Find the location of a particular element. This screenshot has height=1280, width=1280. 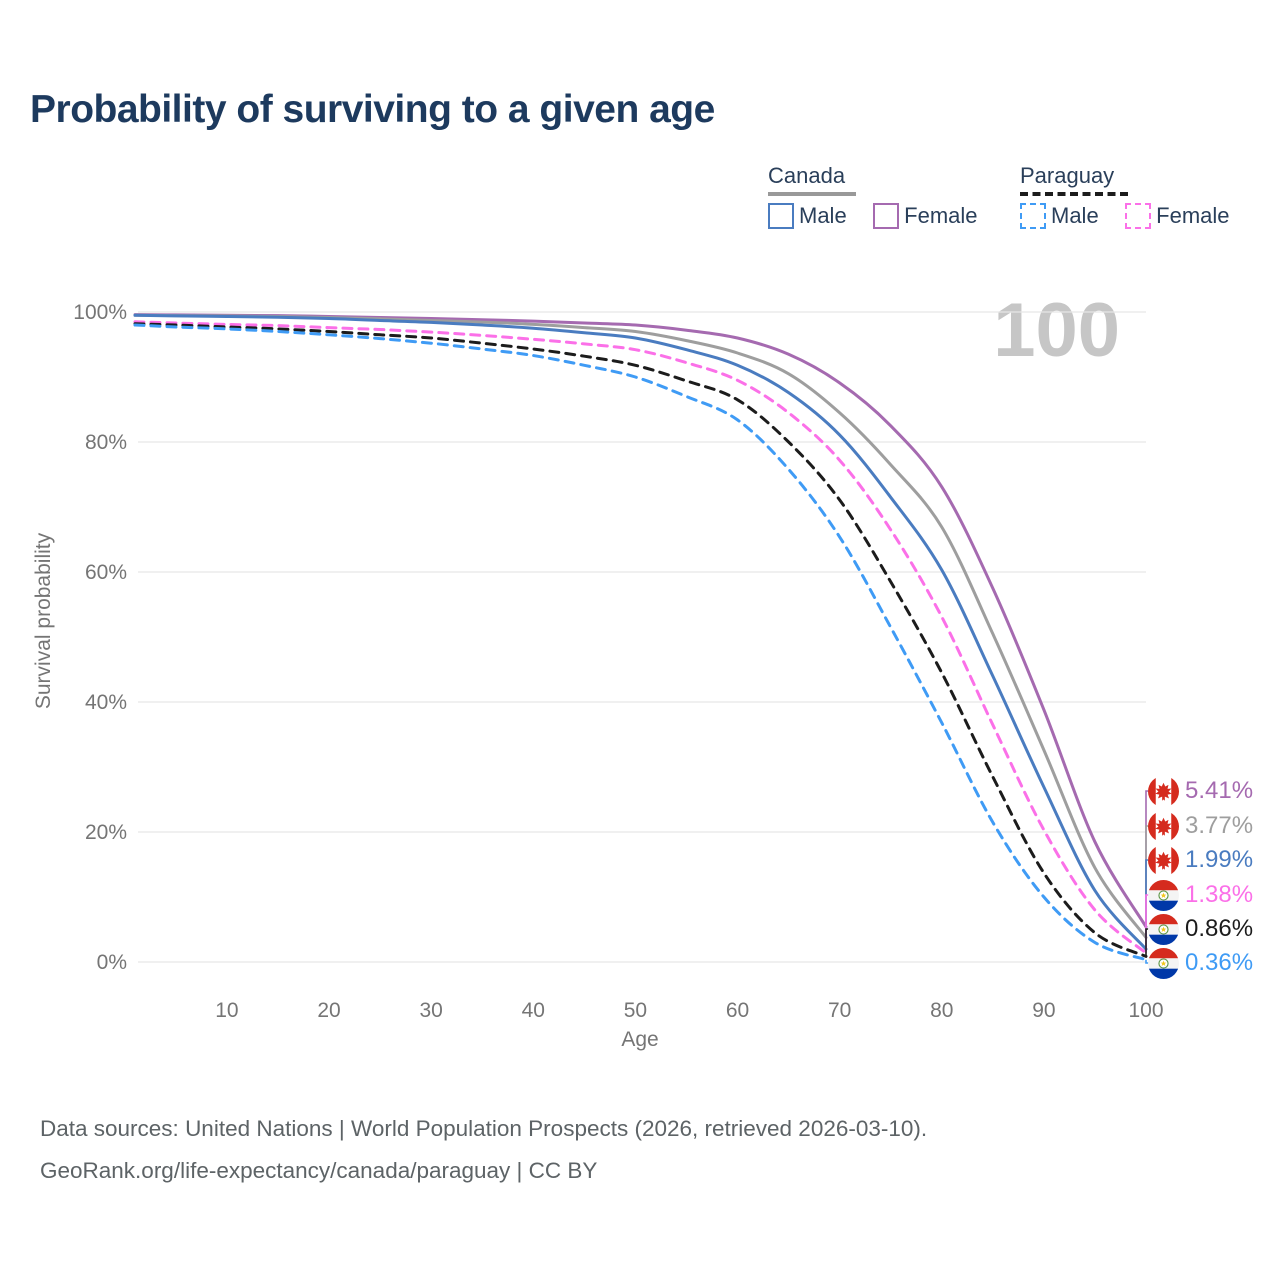

paraguay-male-swatch-icon is located at coordinates (1033, 216).